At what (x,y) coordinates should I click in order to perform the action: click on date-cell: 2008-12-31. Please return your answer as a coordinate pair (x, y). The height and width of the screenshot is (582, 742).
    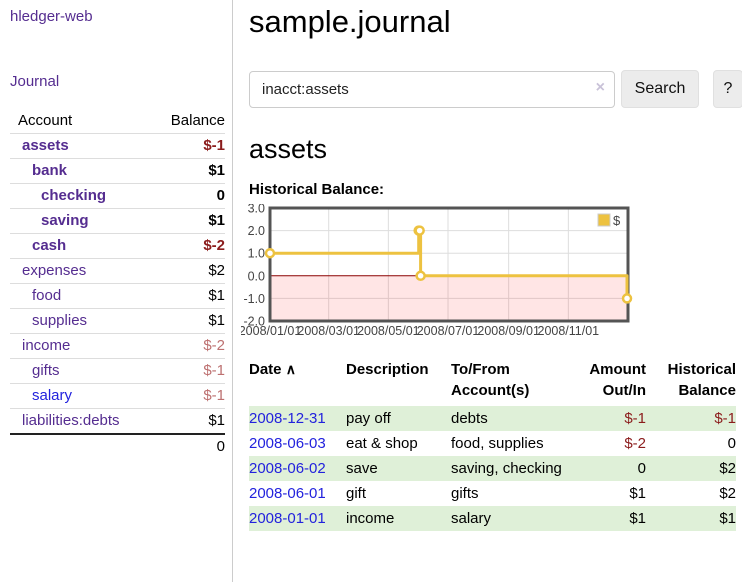
    Looking at the image, I should click on (297, 418).